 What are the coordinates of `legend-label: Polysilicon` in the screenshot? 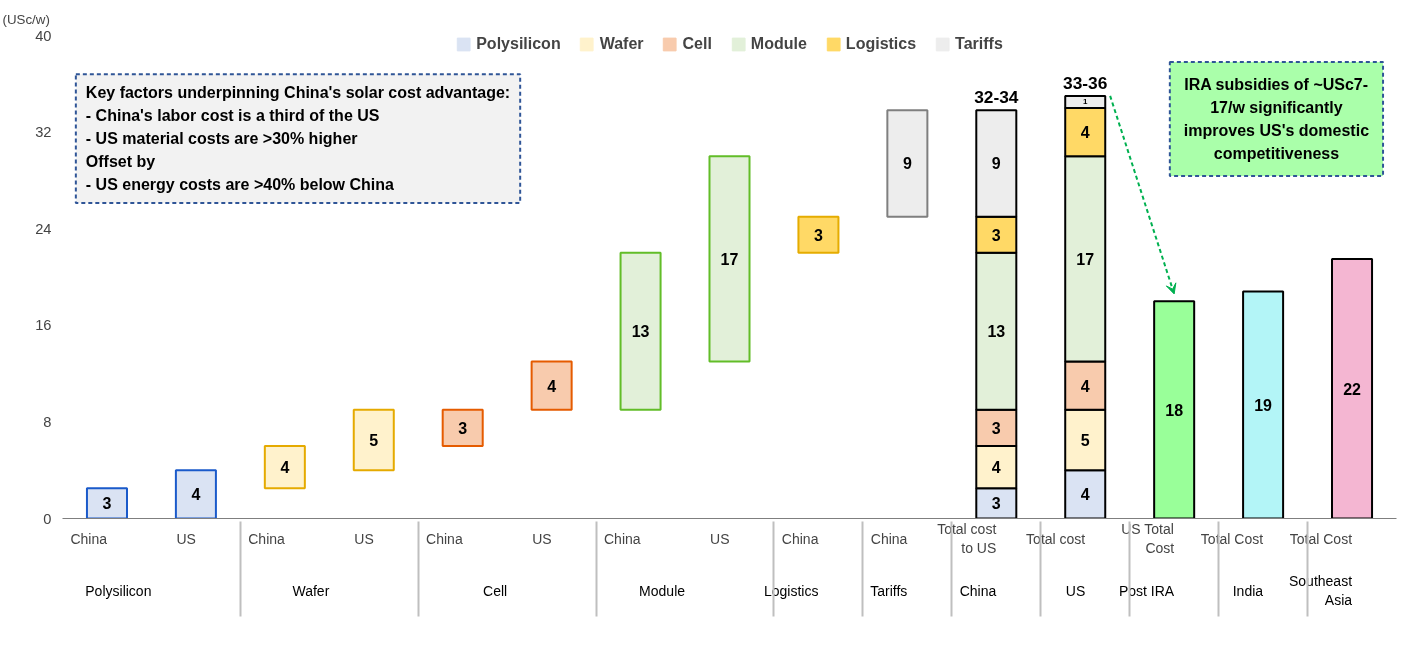 It's located at (518, 44).